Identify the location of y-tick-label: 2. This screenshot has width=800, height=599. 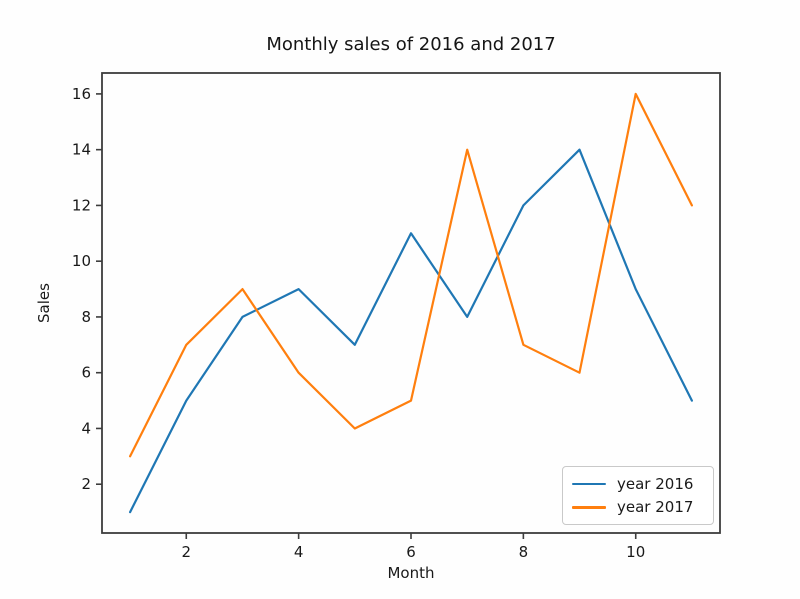
(86, 484).